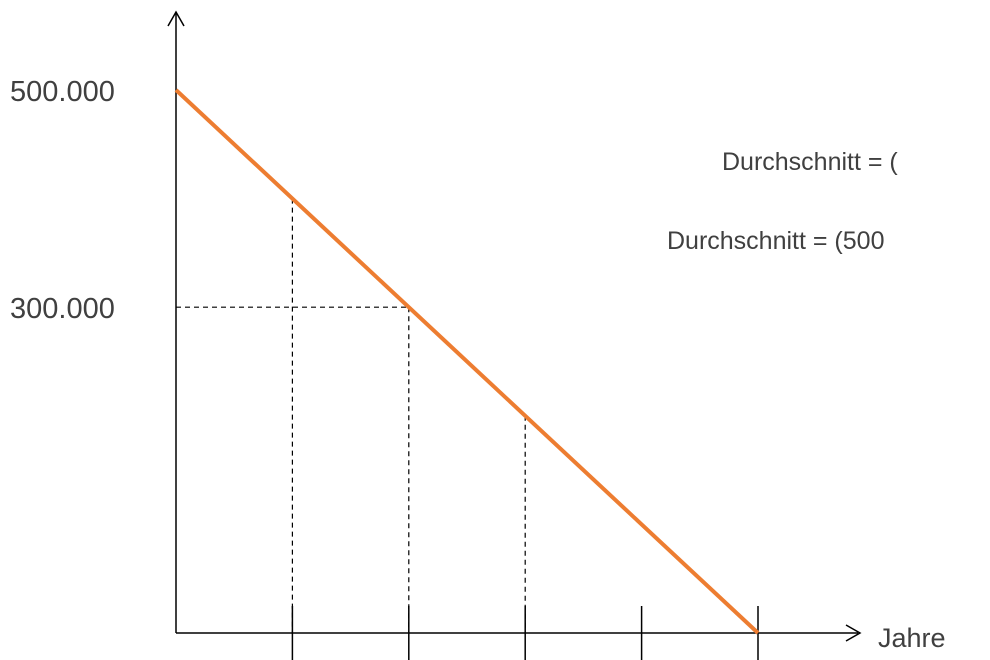 This screenshot has width=990, height=660. Describe the element at coordinates (775, 241) in the screenshot. I see `annotation-average-formula-2: Durchschnitt = (500` at that location.